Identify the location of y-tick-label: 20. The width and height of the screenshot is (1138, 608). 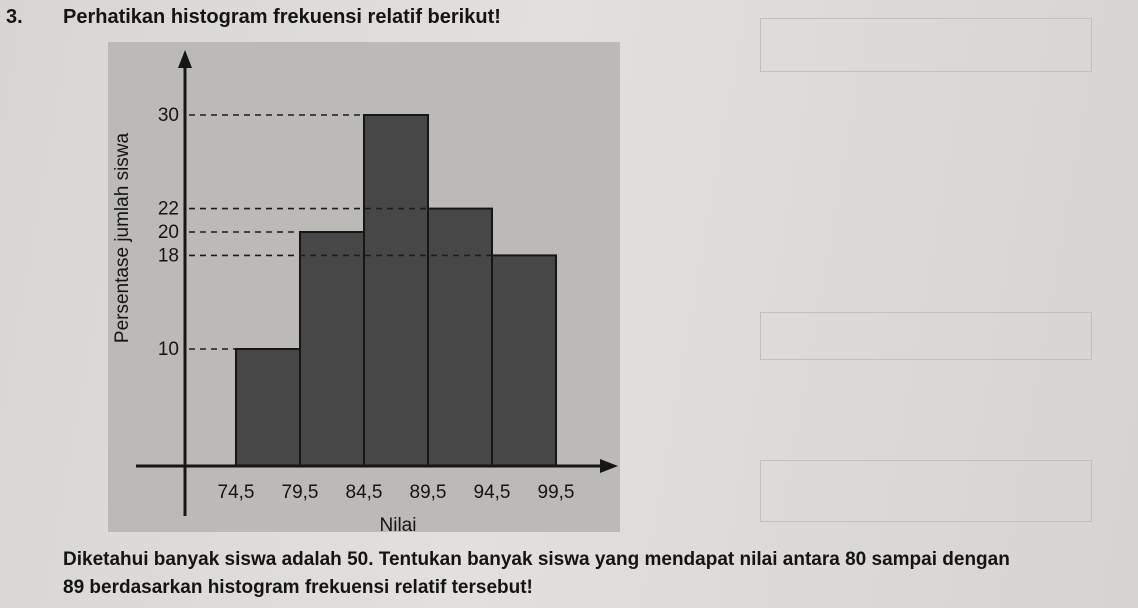
(168, 232).